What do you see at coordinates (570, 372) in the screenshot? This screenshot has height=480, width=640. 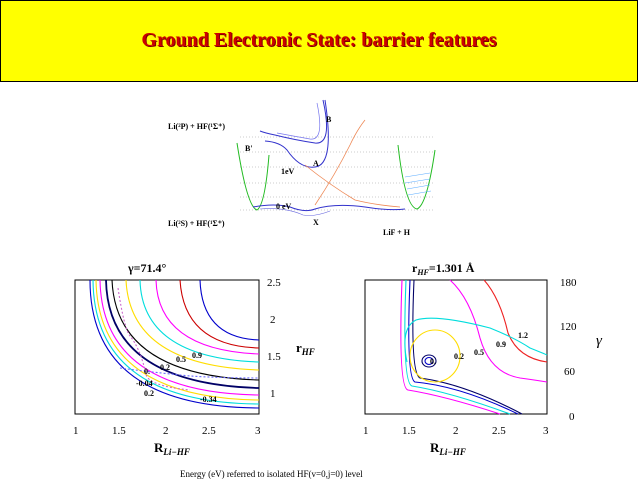 I see `right-ytick-3: 60` at bounding box center [570, 372].